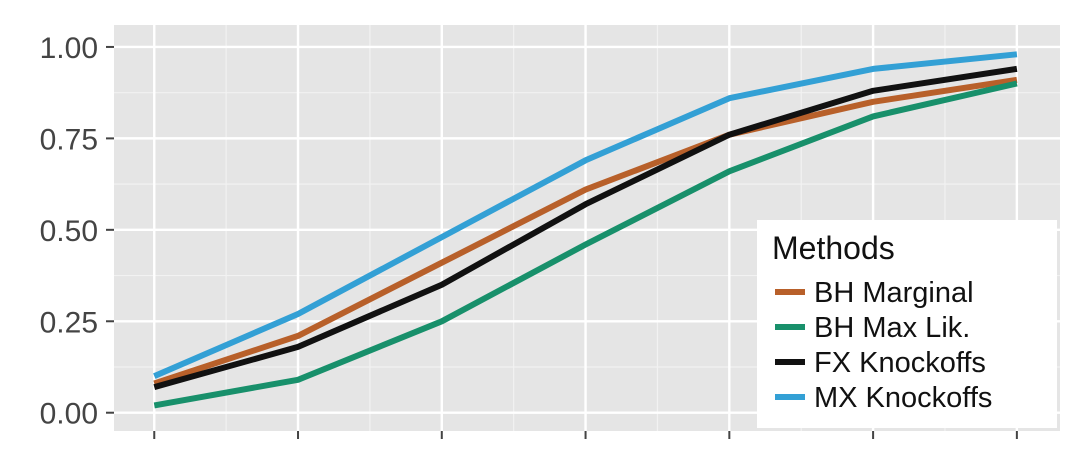 This screenshot has width=1084, height=454. Describe the element at coordinates (833, 248) in the screenshot. I see `legend-title: Methods` at that location.